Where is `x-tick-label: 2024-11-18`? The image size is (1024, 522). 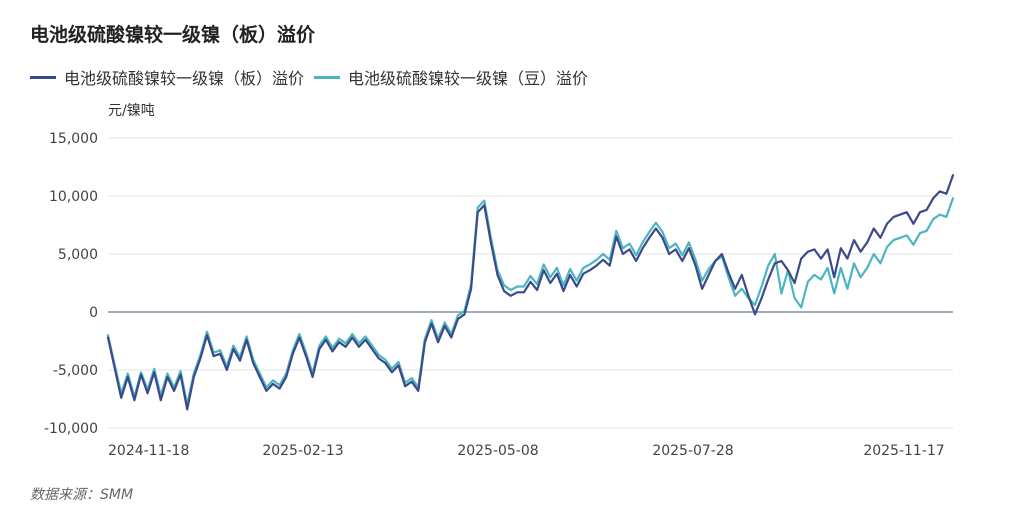 x-tick-label: 2024-11-18 is located at coordinates (148, 451).